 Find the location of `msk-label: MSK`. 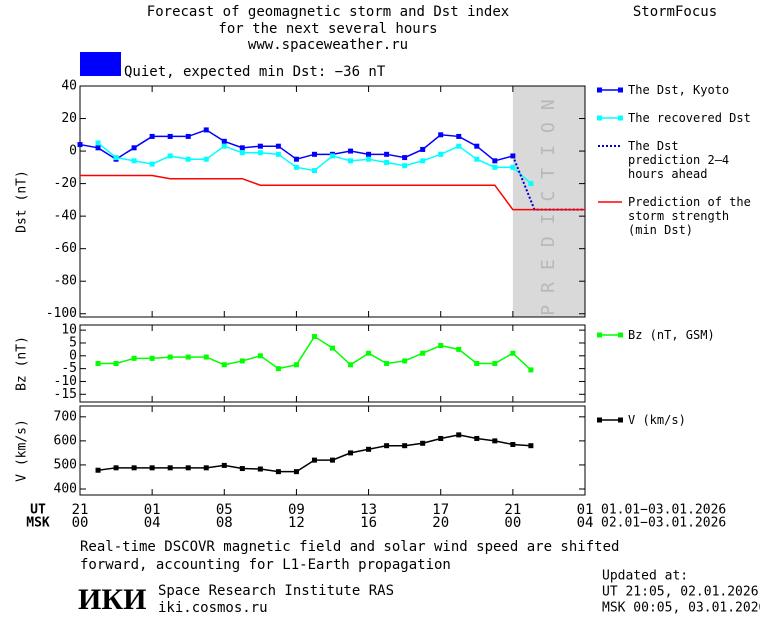

msk-label: MSK is located at coordinates (38, 523).